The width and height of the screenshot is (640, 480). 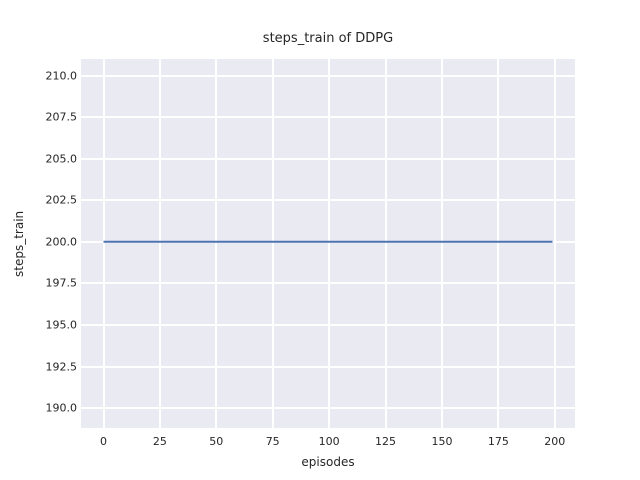 I want to click on line-layer, so click(x=328, y=241).